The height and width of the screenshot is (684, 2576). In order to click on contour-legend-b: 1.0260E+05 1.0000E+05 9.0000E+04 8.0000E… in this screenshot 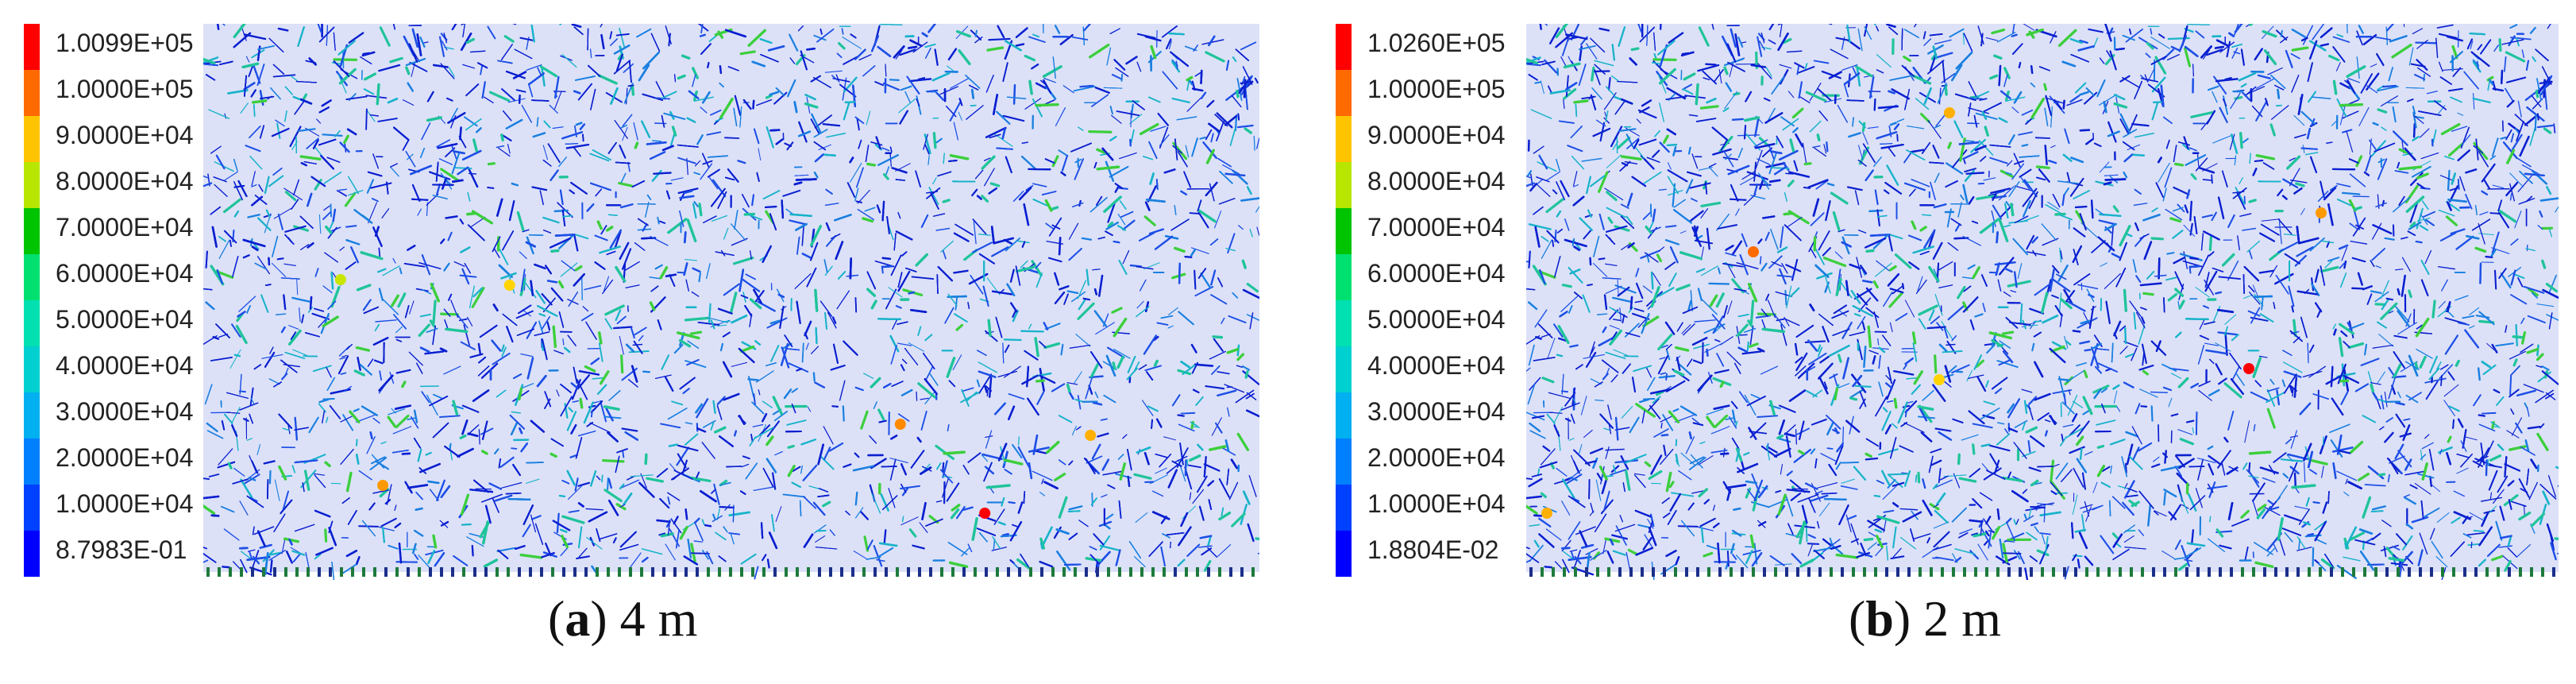, I will do `click(1439, 300)`.